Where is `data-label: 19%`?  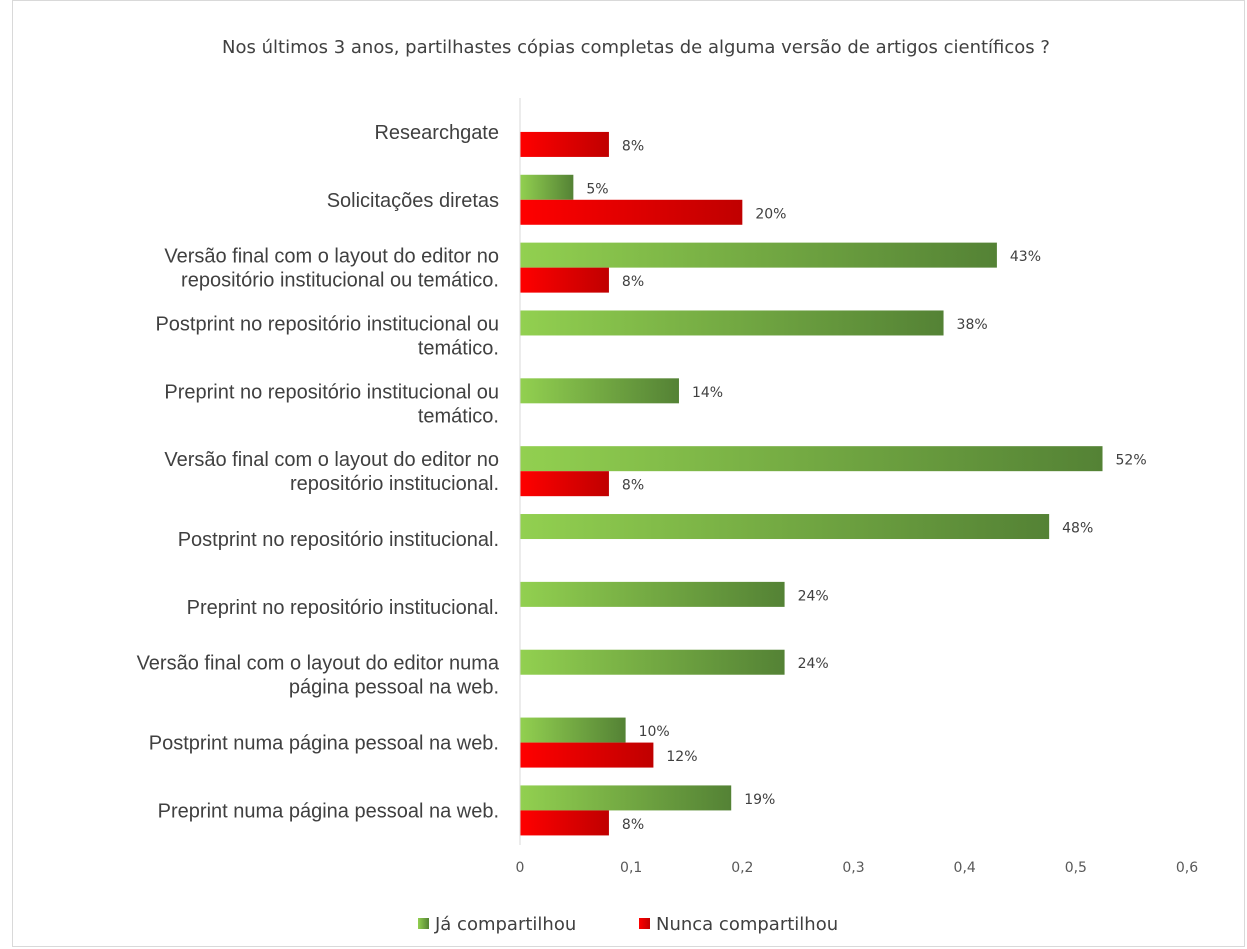 data-label: 19% is located at coordinates (759, 800).